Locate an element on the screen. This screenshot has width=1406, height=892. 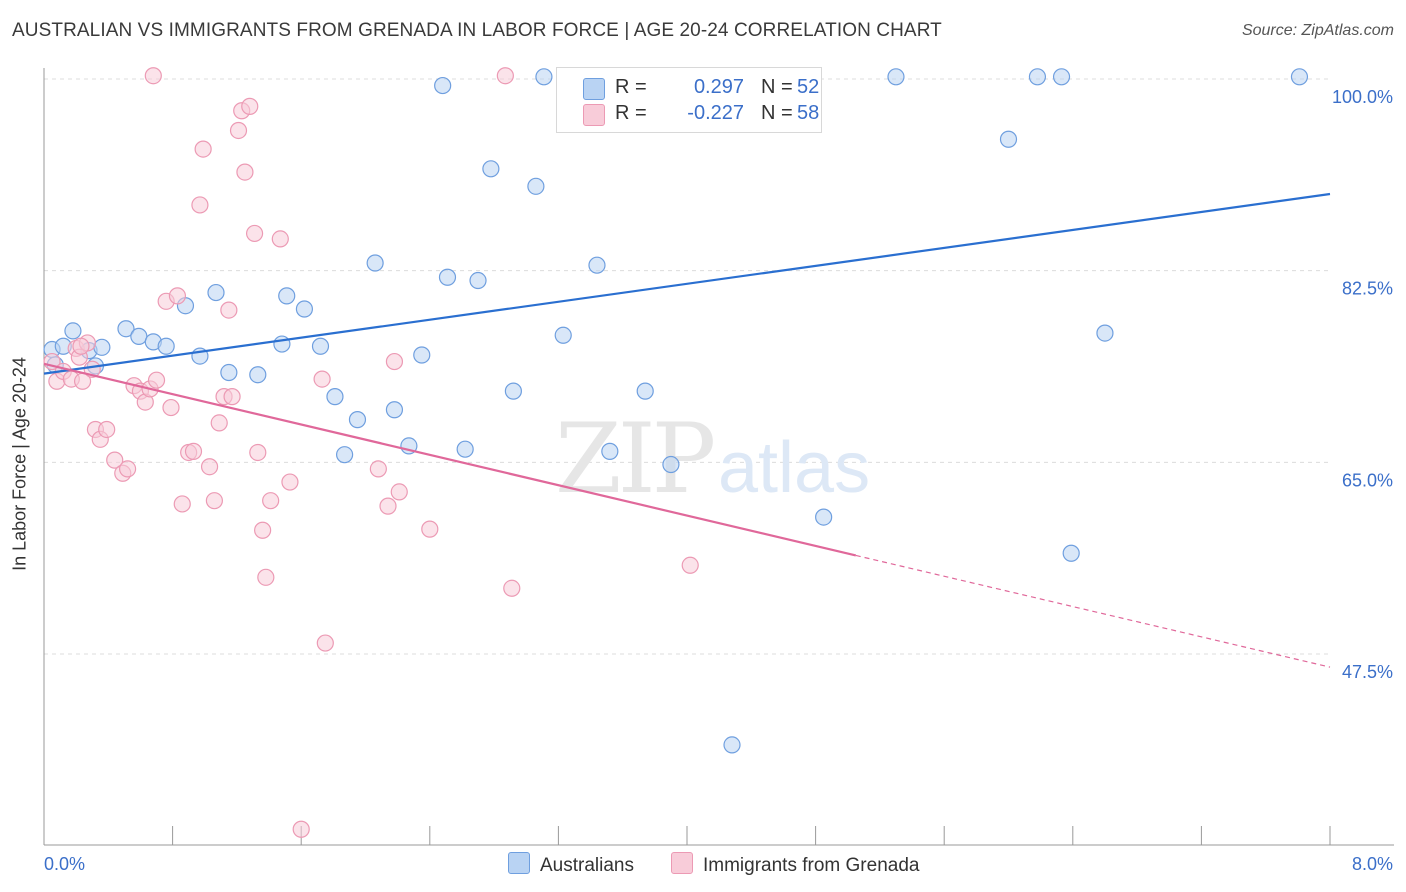
legend-r-value: 0.297 is located at coordinates (718, 87).